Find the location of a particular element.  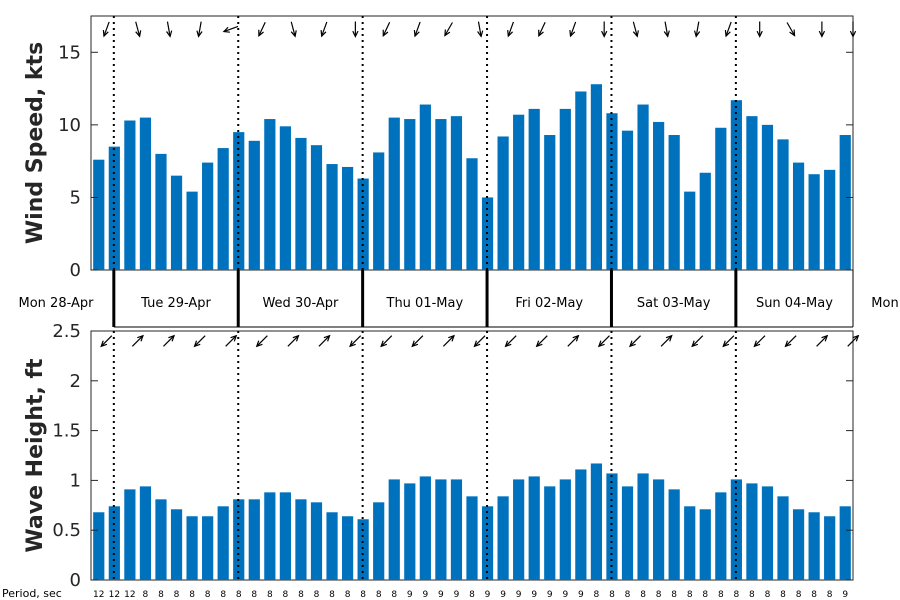

day-label: Mon is located at coordinates (884, 303).